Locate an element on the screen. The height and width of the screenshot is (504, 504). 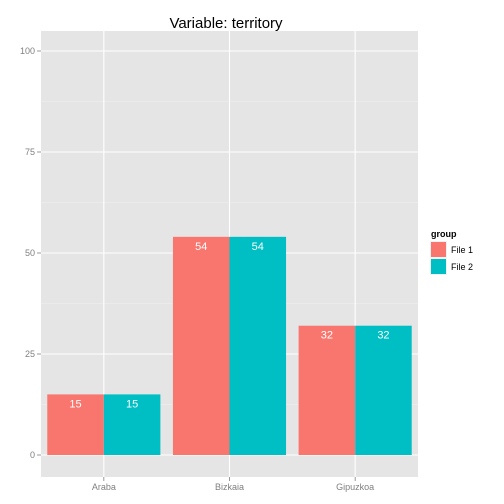
y-tick-label: 75 is located at coordinates (30, 152).